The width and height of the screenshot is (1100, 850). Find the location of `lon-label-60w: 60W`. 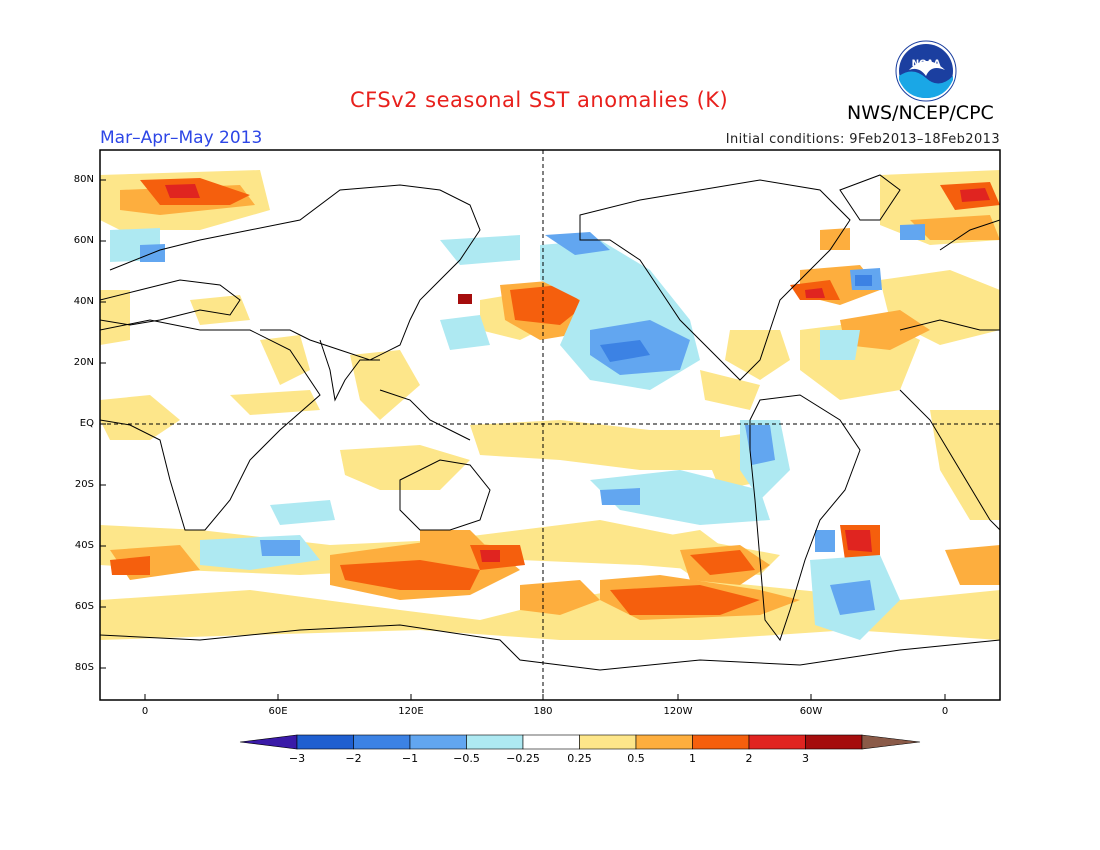

lon-label-60w: 60W is located at coordinates (811, 711).